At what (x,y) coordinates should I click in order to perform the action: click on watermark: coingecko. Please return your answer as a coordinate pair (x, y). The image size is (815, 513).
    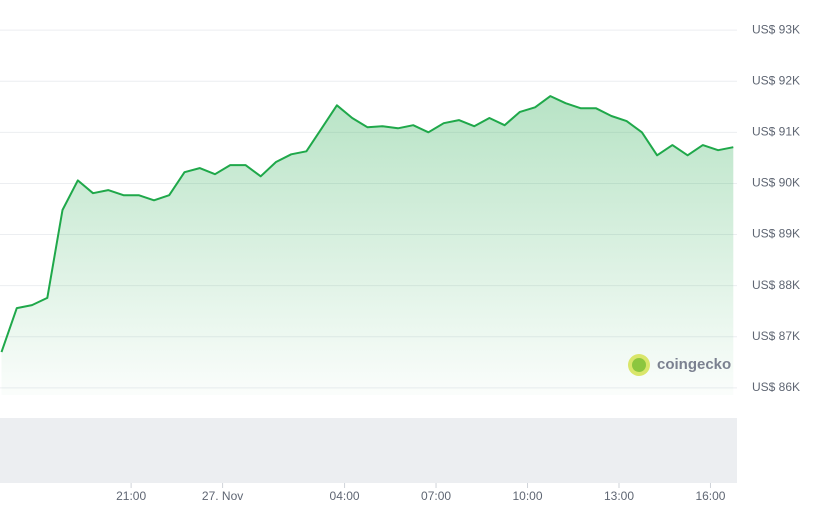
    Looking at the image, I should click on (679, 365).